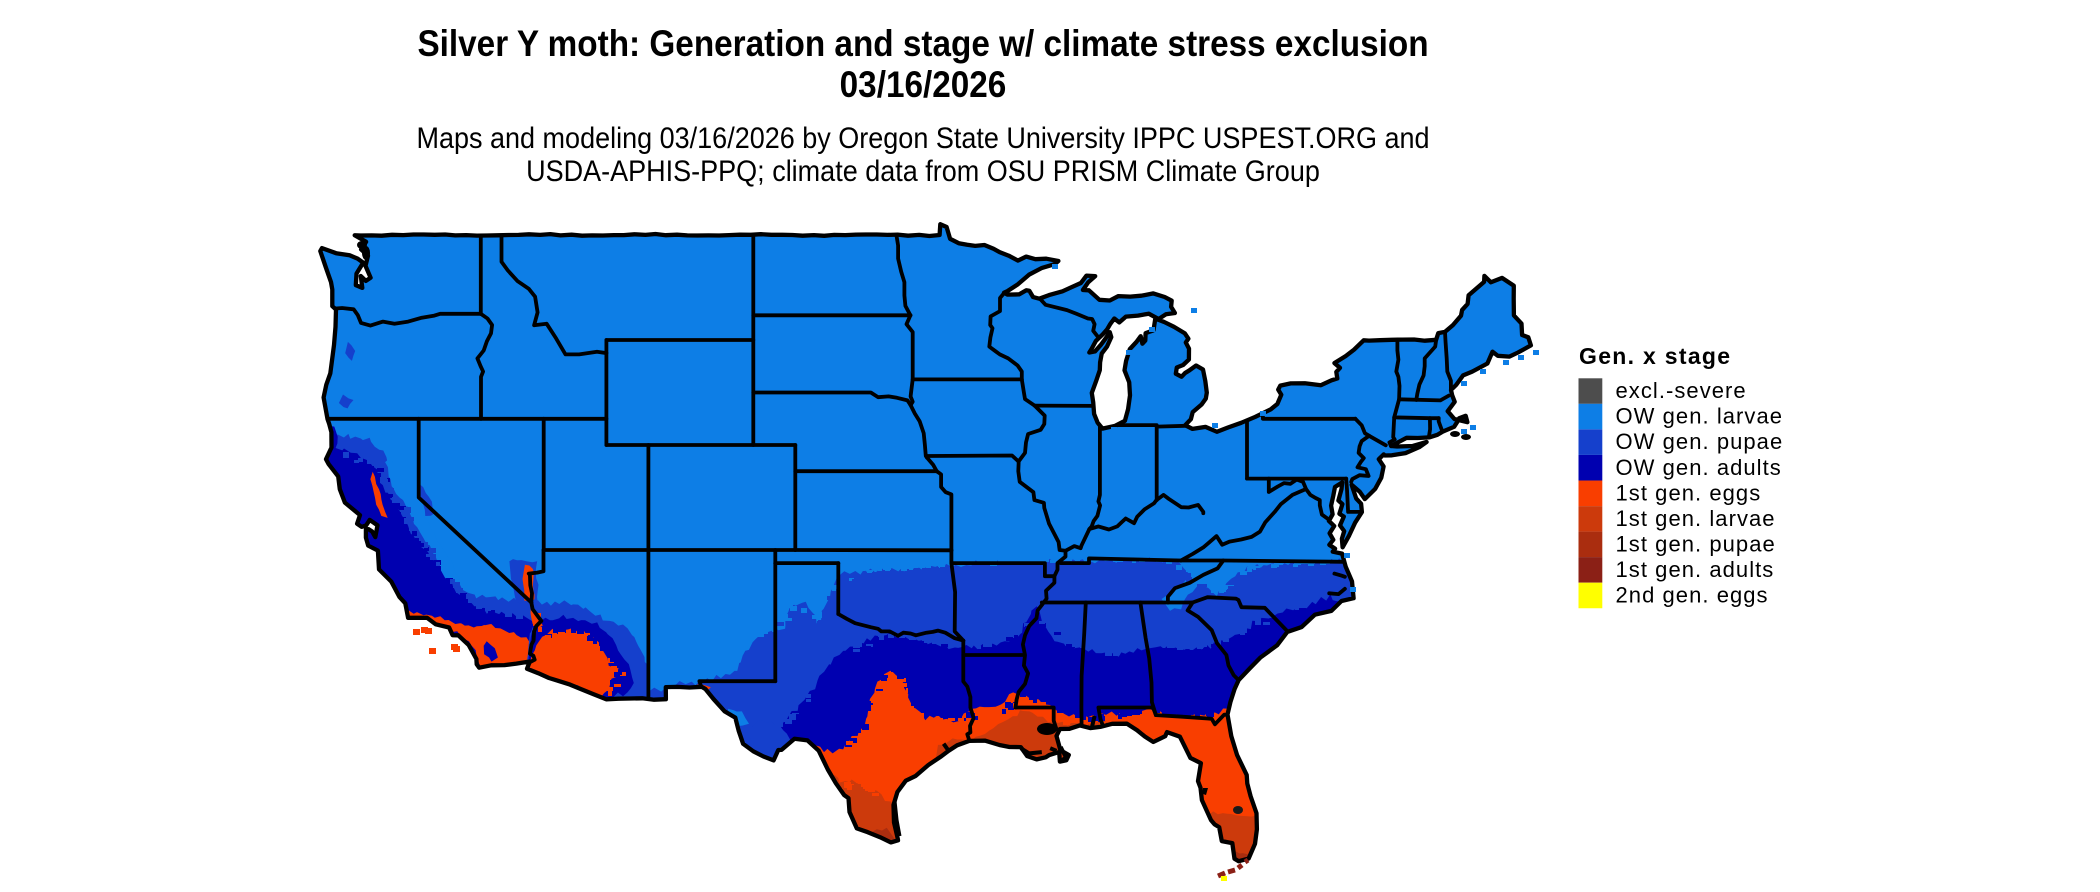 This screenshot has width=2100, height=892. Describe the element at coordinates (1700, 441) in the screenshot. I see `svg-text: OW gen. pupae` at that location.